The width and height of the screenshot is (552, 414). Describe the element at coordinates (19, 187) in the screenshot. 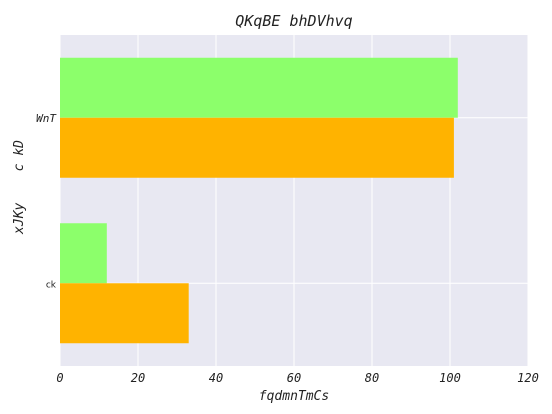

I see `y-axis-label: xJKy c kD` at that location.